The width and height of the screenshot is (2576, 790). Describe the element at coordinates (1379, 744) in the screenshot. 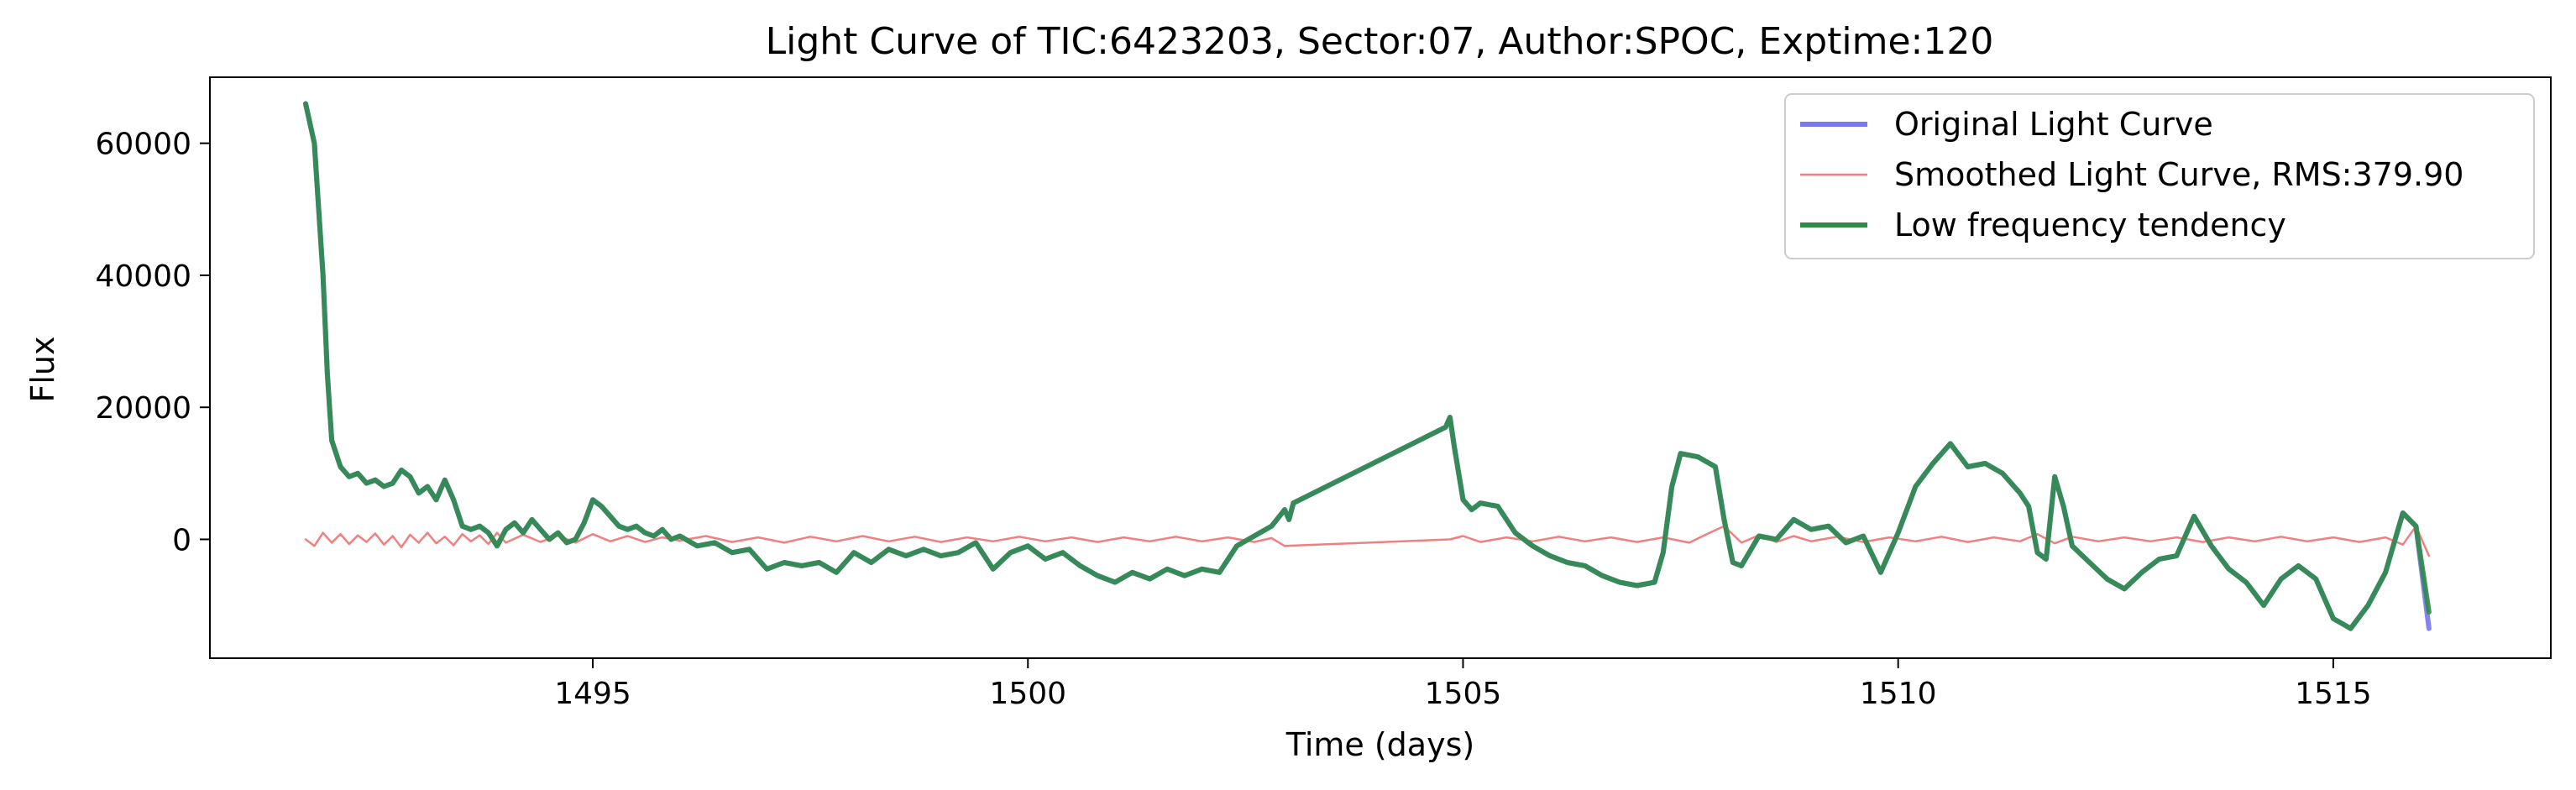

I see `x-axis-label: Time (days)` at that location.